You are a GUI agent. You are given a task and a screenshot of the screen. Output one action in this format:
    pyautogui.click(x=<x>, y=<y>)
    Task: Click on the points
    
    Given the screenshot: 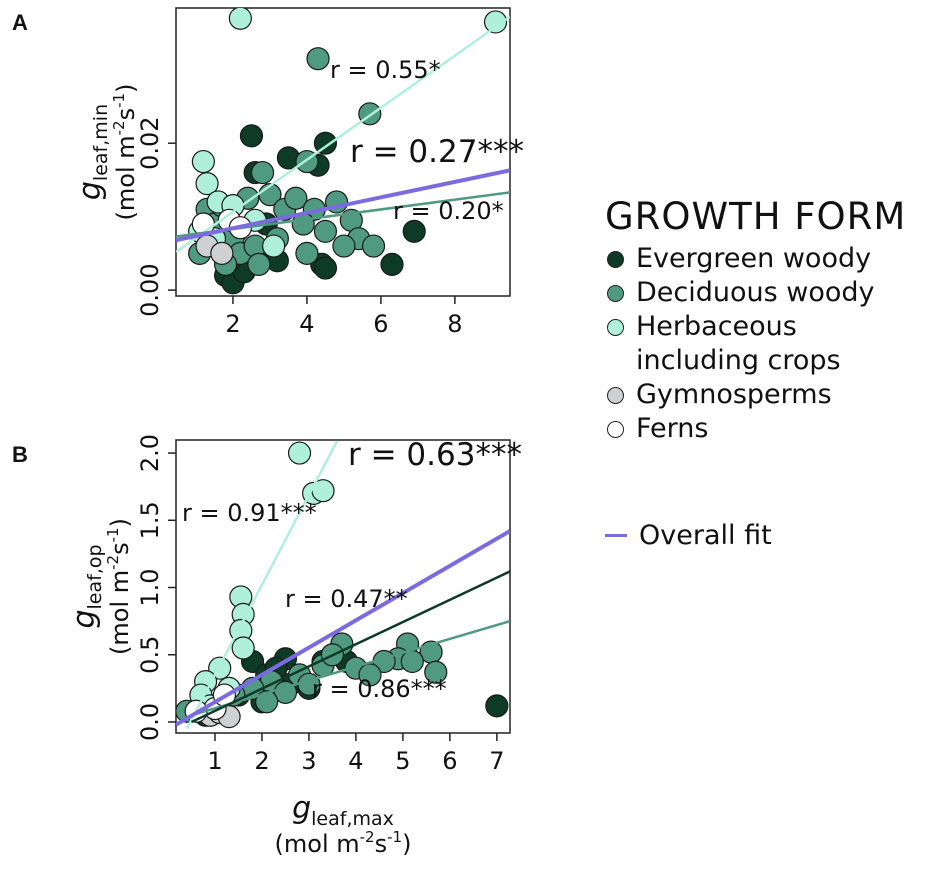 What is the action you would take?
    pyautogui.click(x=348, y=151)
    